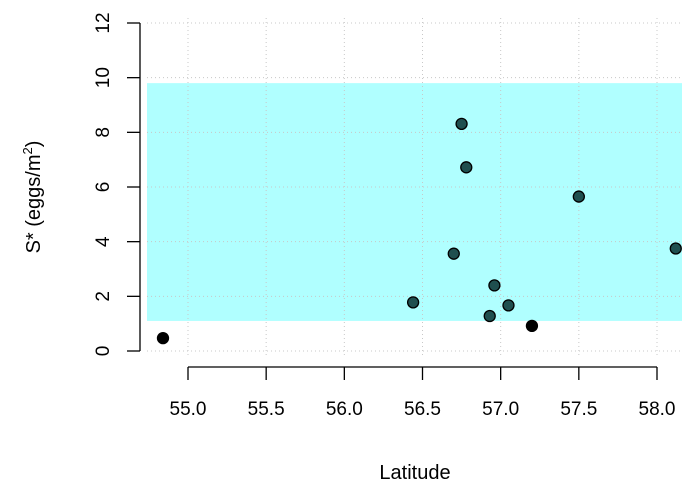 This screenshot has width=682, height=489. What do you see at coordinates (103, 296) in the screenshot?
I see `y-tick-label: 2` at bounding box center [103, 296].